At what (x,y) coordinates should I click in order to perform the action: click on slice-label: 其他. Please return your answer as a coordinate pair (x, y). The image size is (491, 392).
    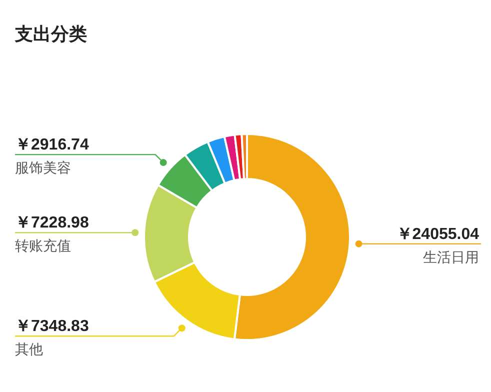
    Looking at the image, I should click on (29, 349).